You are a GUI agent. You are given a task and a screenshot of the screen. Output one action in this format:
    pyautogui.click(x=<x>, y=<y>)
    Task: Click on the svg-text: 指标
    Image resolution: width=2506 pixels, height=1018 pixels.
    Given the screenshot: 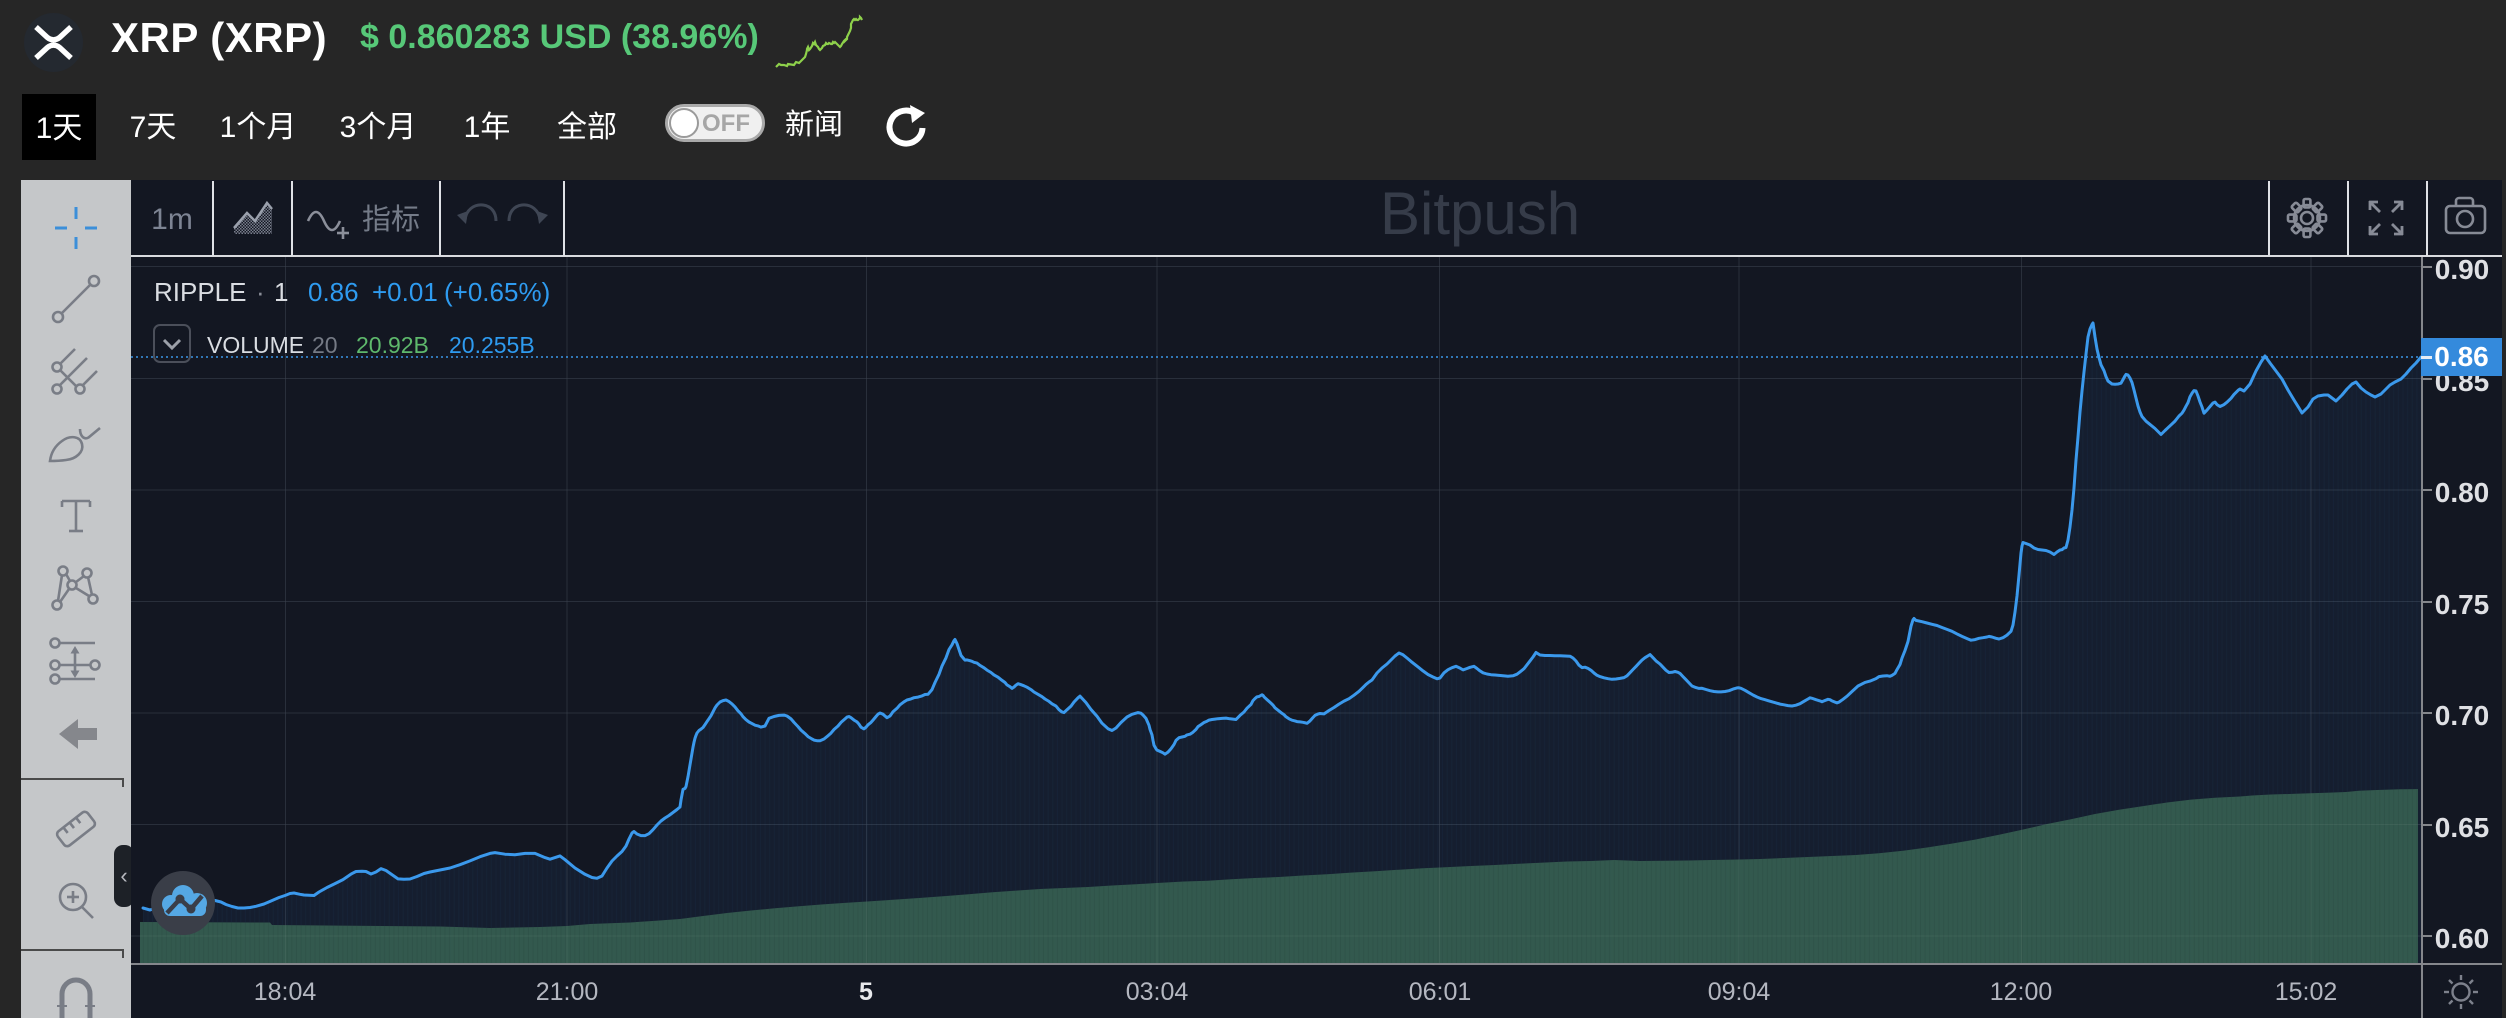 What is the action you would take?
    pyautogui.click(x=391, y=219)
    